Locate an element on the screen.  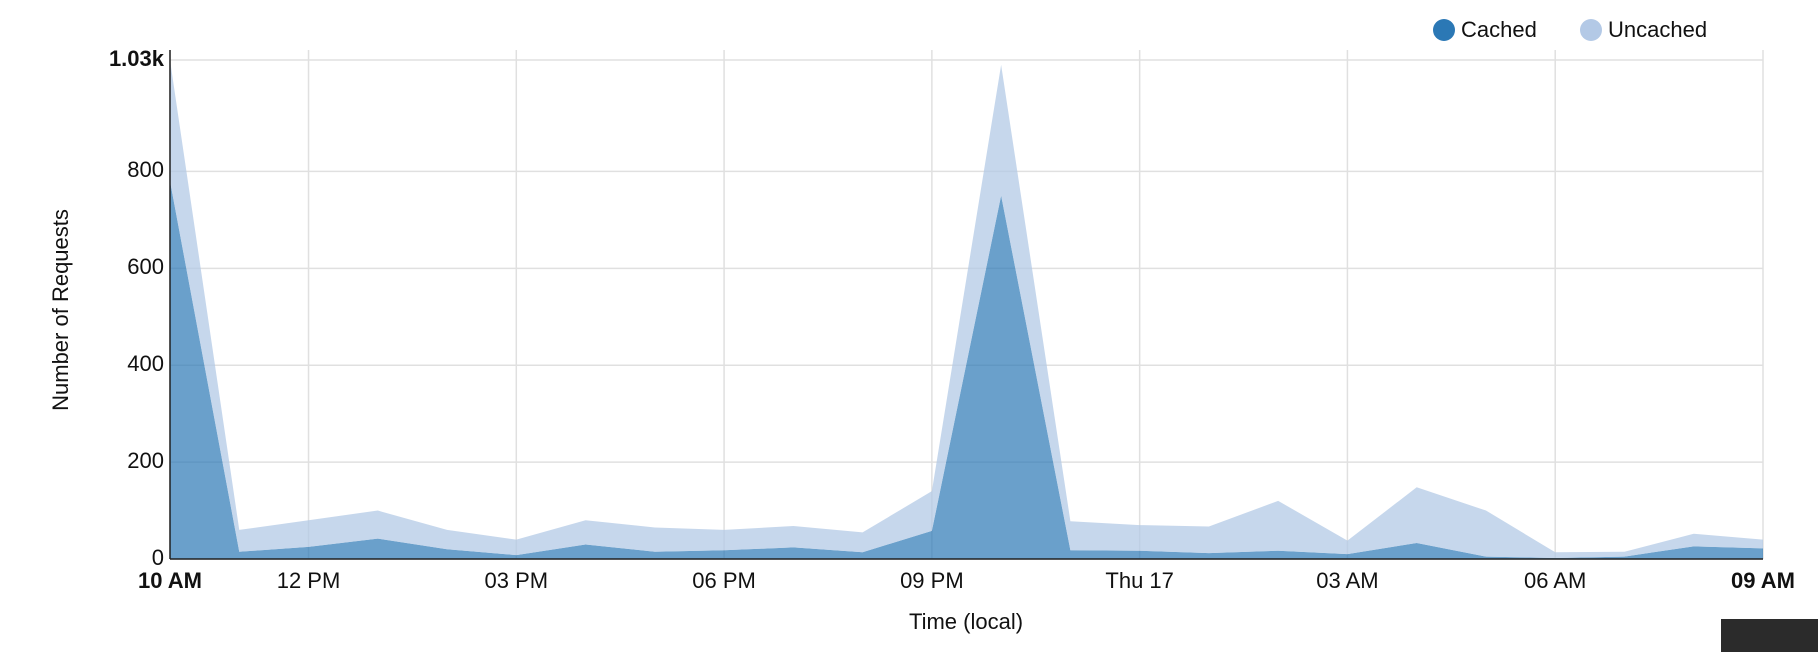
y-tick-label: 0 is located at coordinates (158, 557).